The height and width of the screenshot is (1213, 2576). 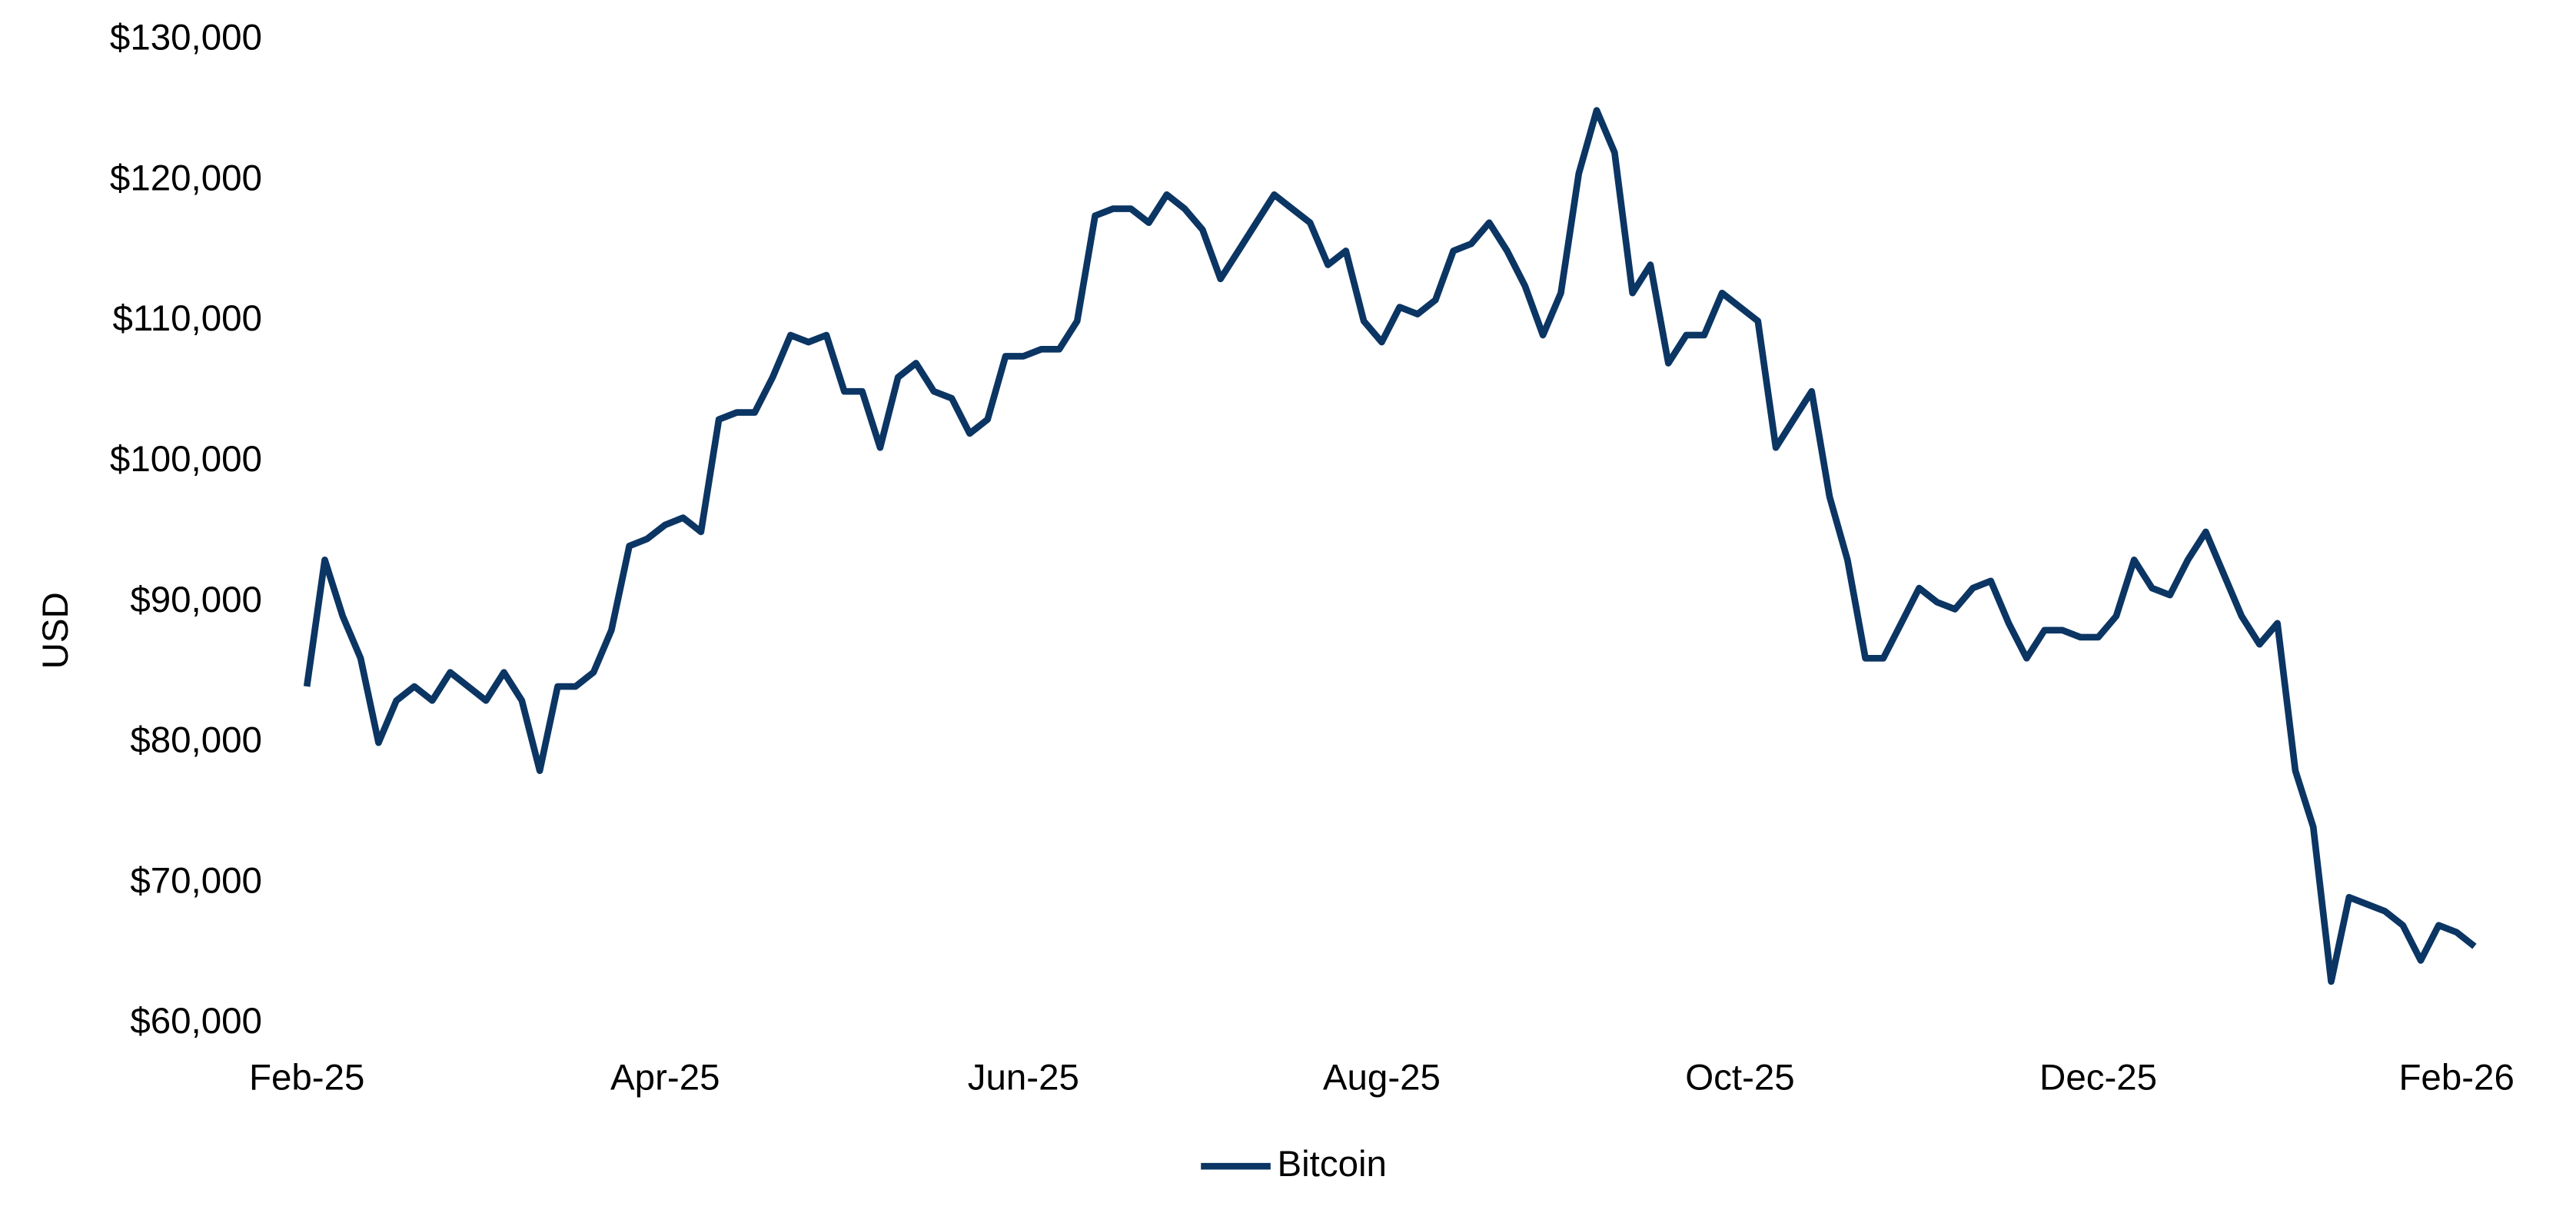 What do you see at coordinates (186, 318) in the screenshot?
I see `y-tick-label: $110,000` at bounding box center [186, 318].